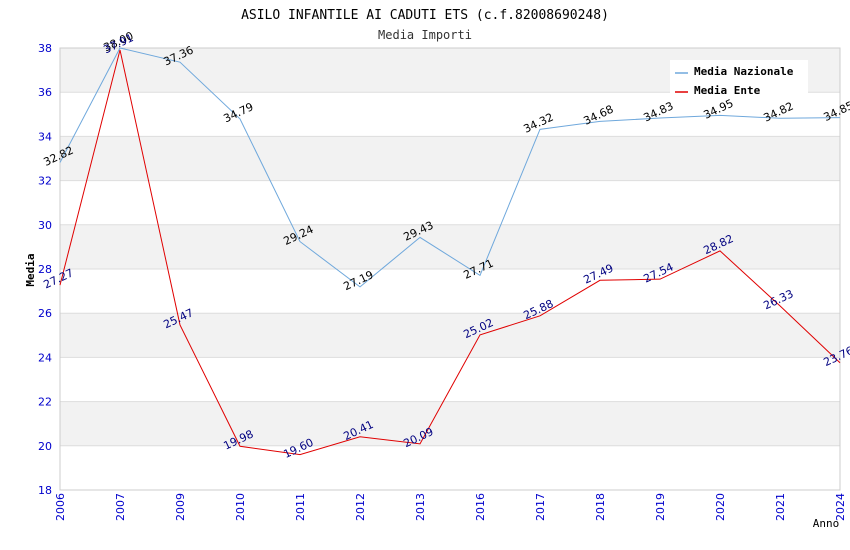  Describe the element at coordinates (45, 92) in the screenshot. I see `y-tick-label: 36` at that location.